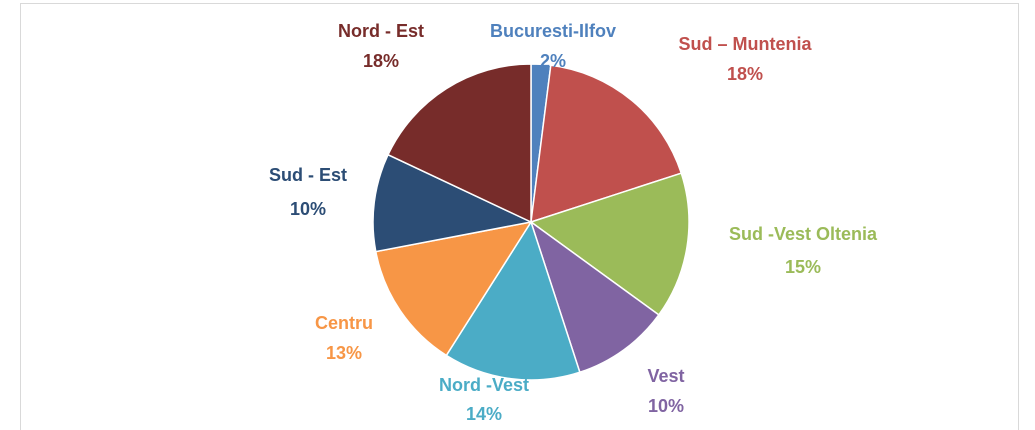  Describe the element at coordinates (665, 376) in the screenshot. I see `slice-label: Vest` at that location.